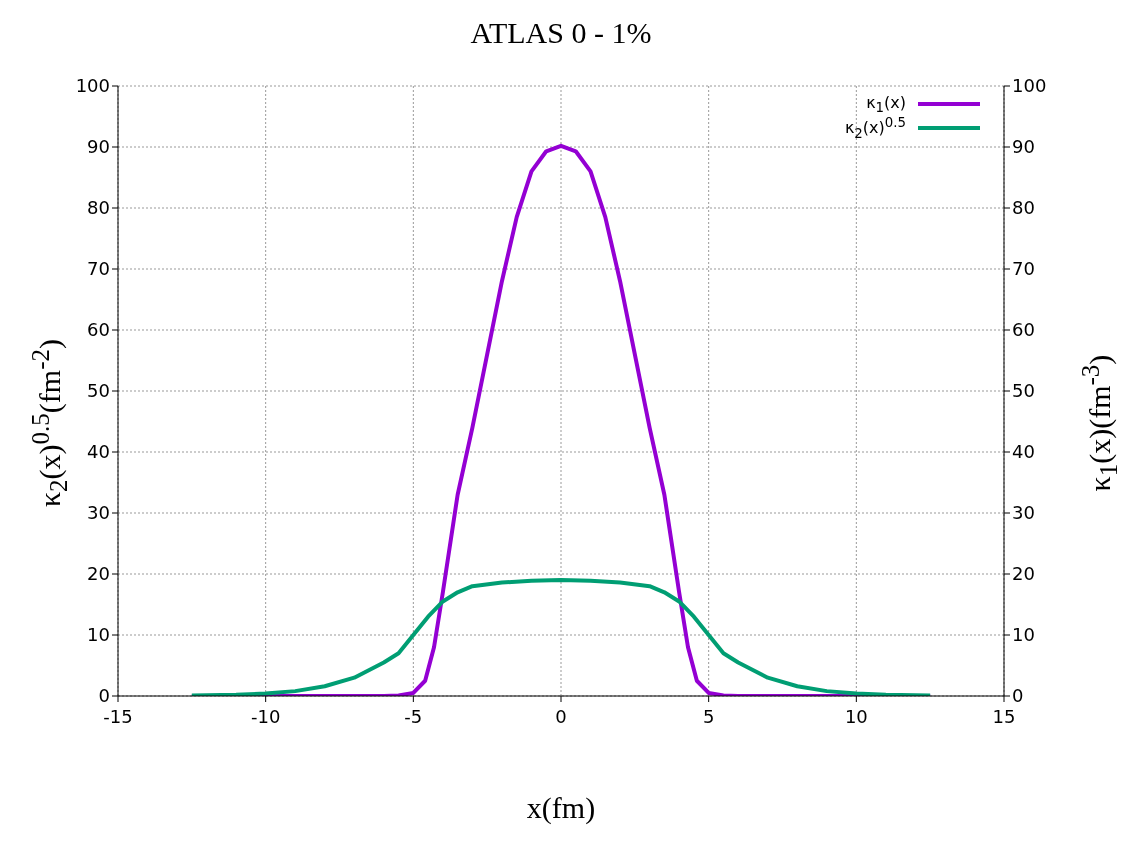  Describe the element at coordinates (413, 716) in the screenshot. I see `x-tick-label: -5` at that location.